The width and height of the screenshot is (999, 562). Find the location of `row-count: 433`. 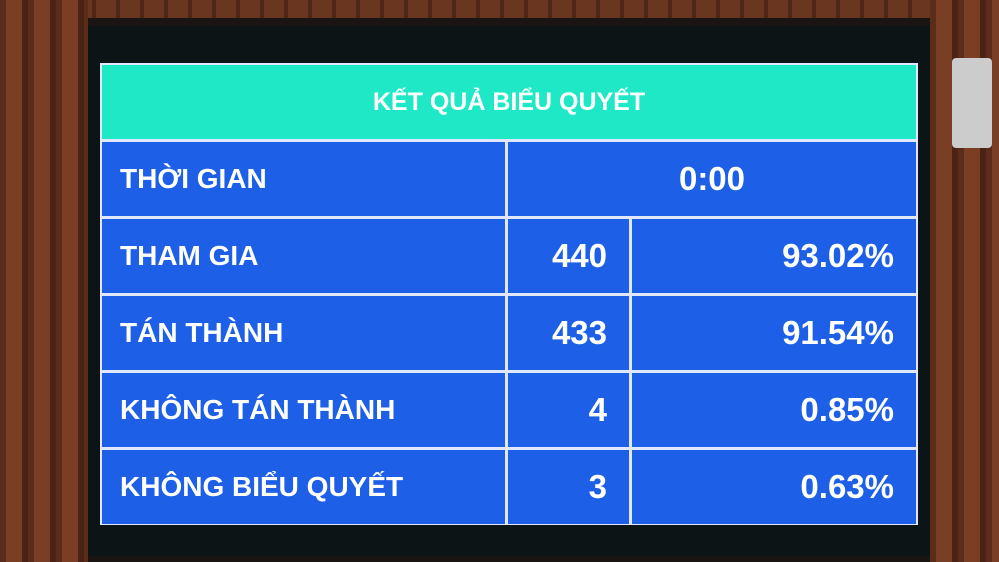

row-count: 433 is located at coordinates (568, 333).